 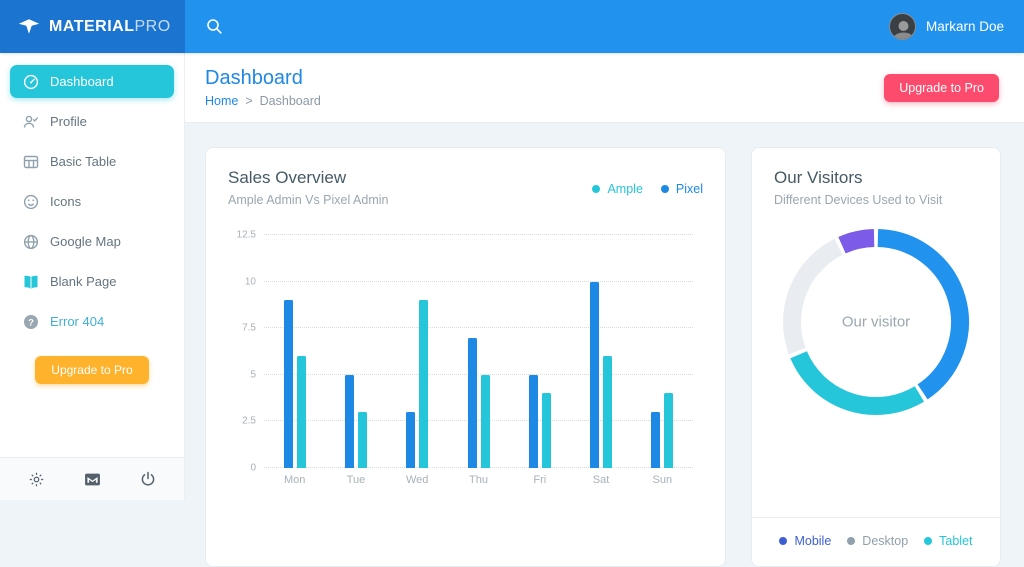 I want to click on sidebar-item-dashboard: Dashboard, so click(x=92, y=81).